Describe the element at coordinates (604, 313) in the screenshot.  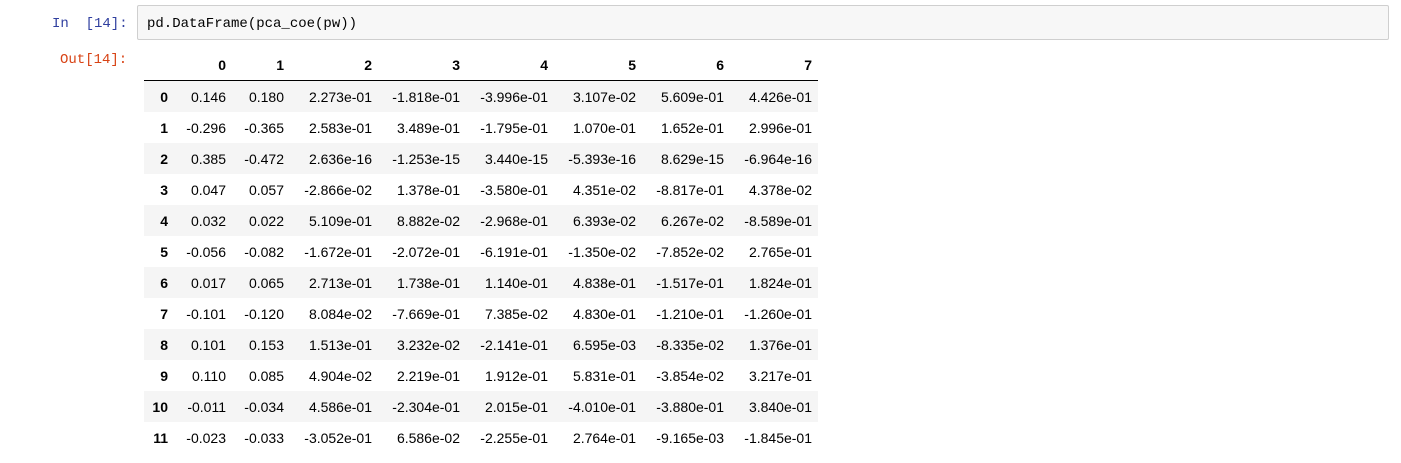
I see `table-cell: 4.830e-01` at that location.